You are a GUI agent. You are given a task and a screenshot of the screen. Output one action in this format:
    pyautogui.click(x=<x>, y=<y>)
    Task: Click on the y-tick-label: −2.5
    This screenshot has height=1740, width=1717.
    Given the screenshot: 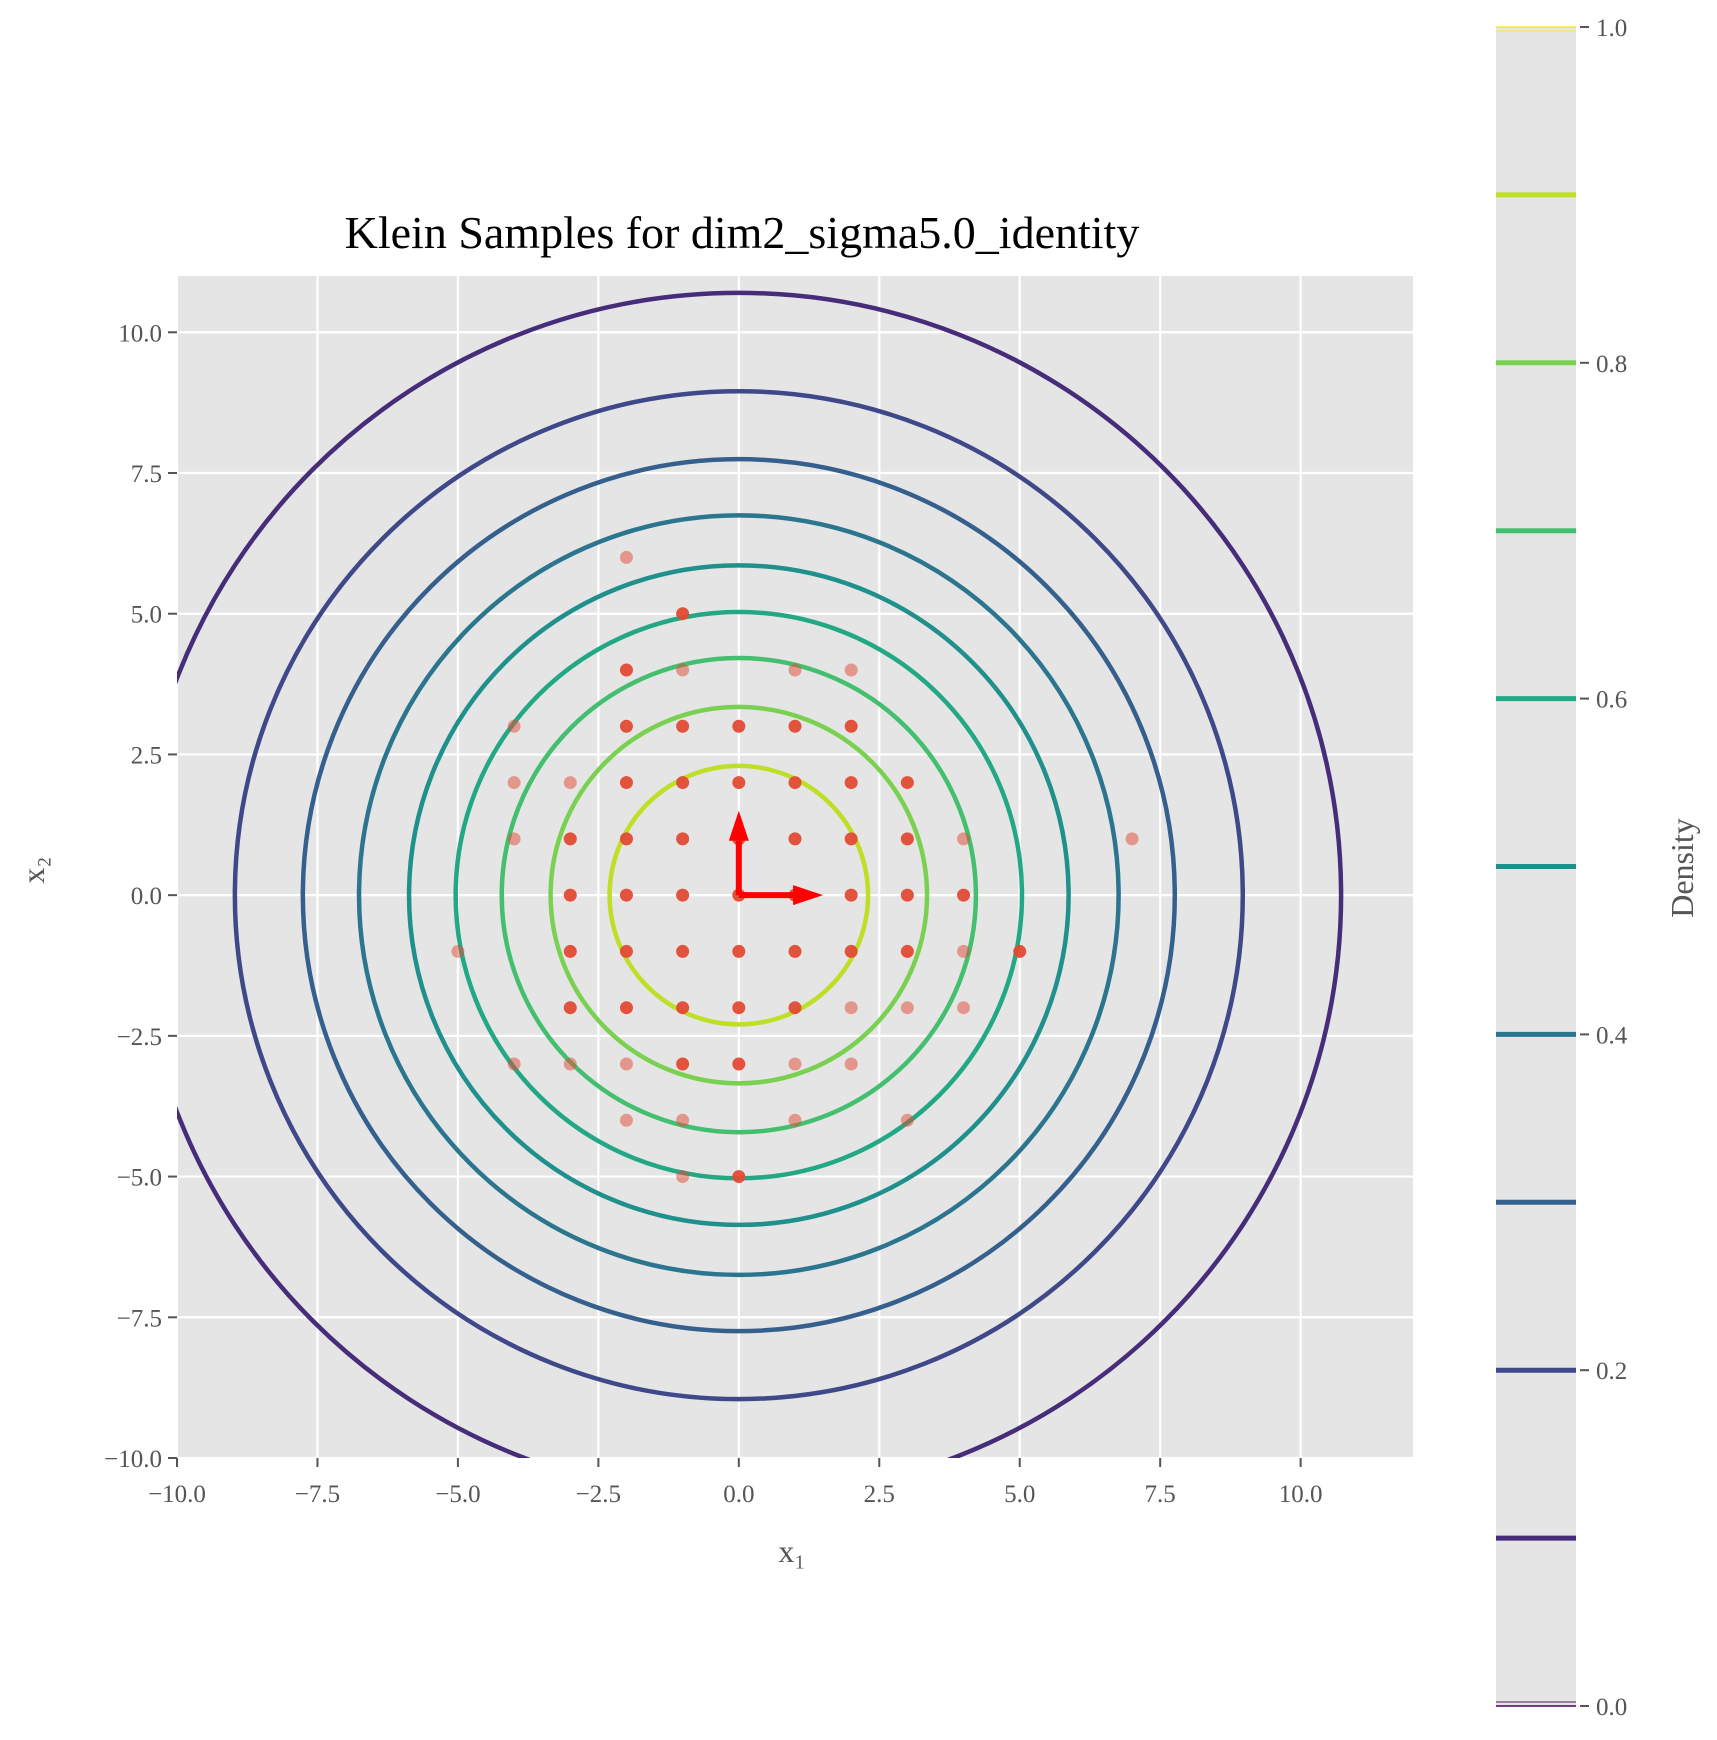 What is the action you would take?
    pyautogui.click(x=139, y=1037)
    